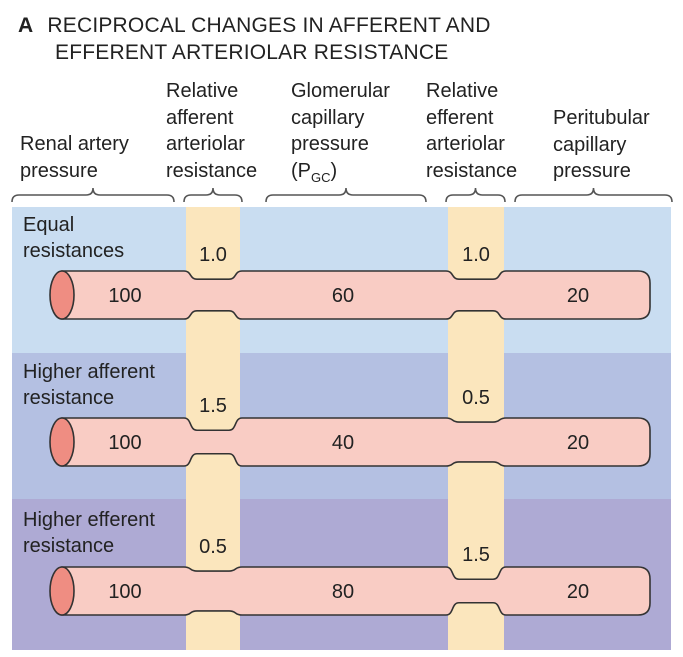 This screenshot has width=683, height=657. What do you see at coordinates (476, 555) in the screenshot?
I see `efferent-resistance-value: 1.5` at bounding box center [476, 555].